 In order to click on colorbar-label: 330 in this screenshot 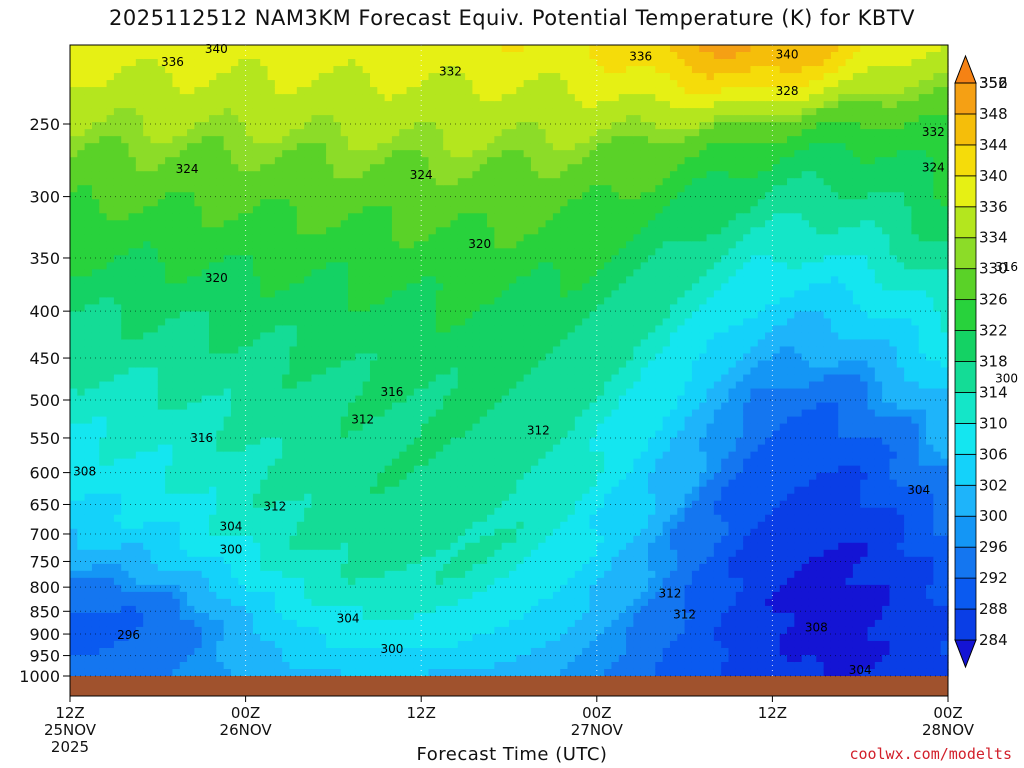, I will do `click(993, 269)`.